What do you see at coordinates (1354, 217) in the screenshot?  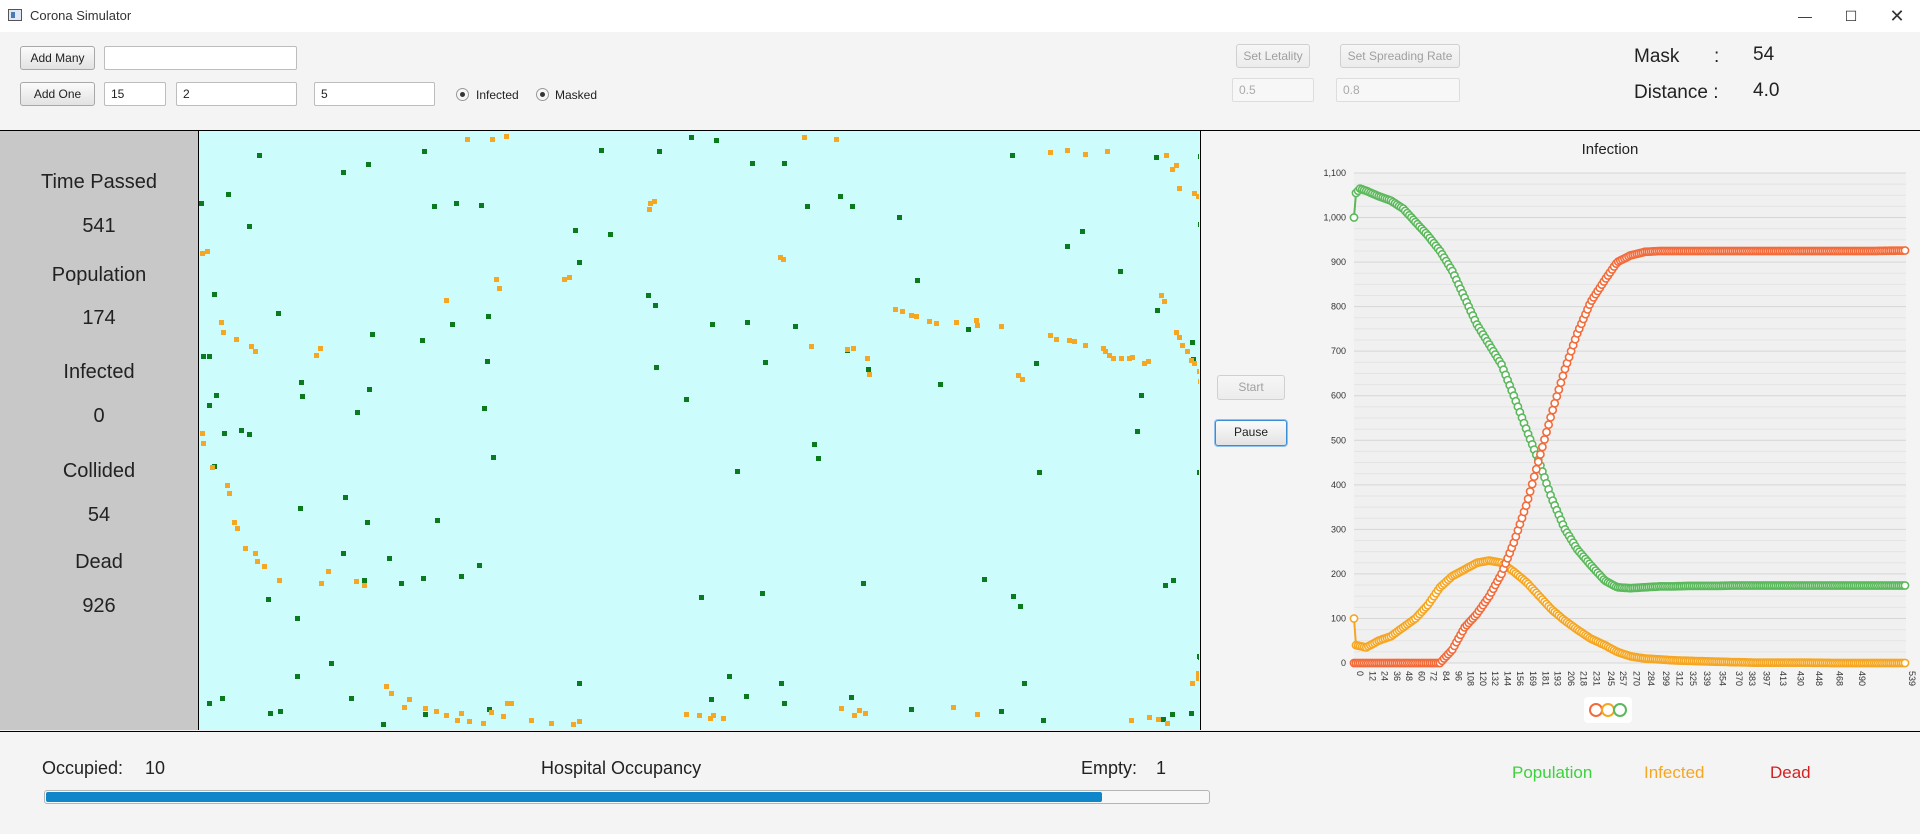 I see `population-point` at bounding box center [1354, 217].